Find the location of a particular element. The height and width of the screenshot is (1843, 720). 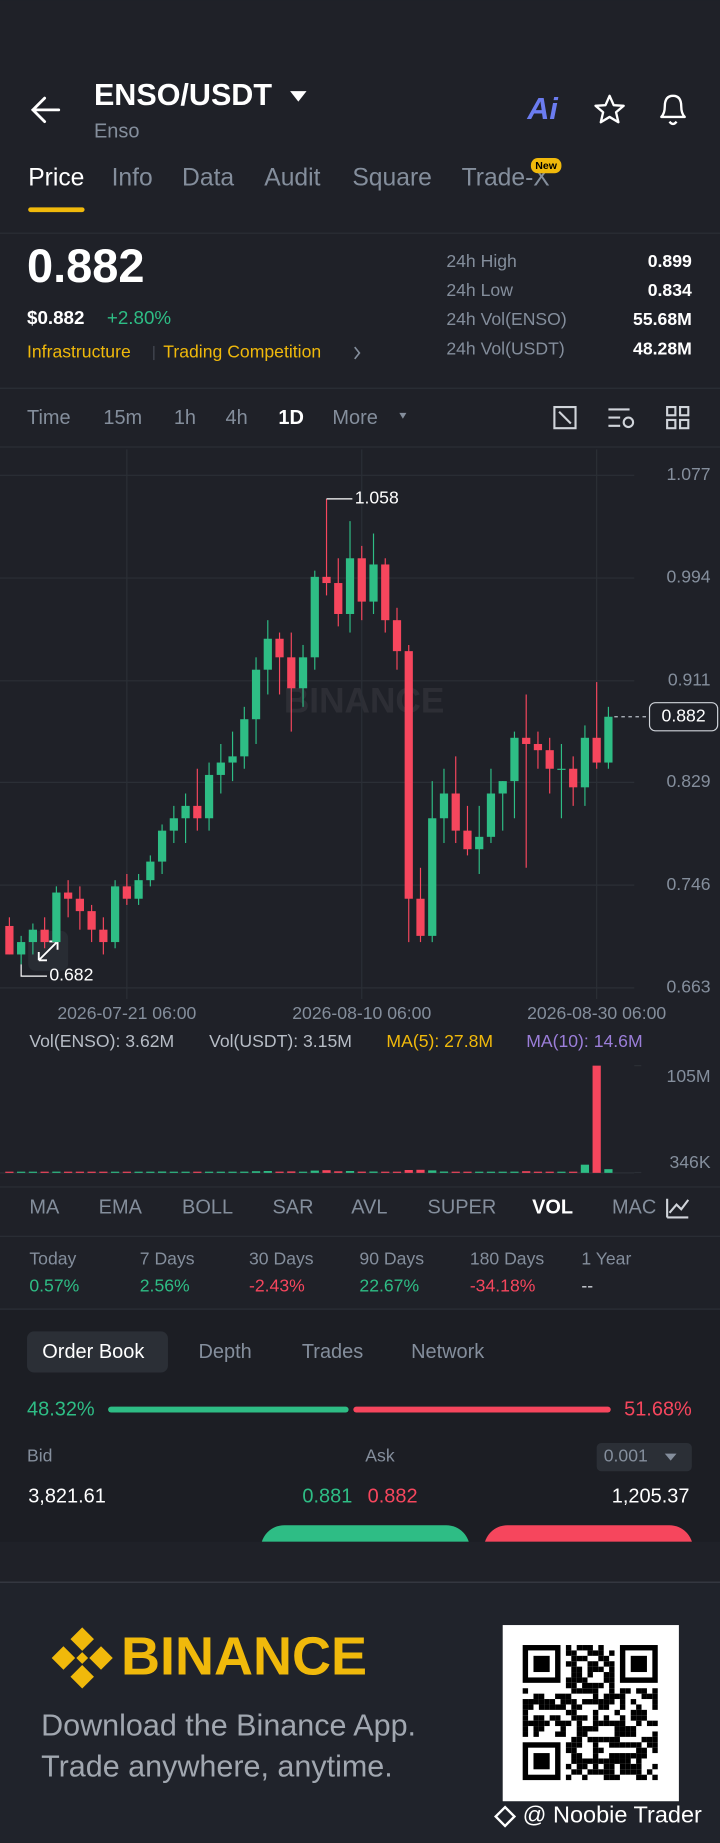

indicator-tab: BOLL is located at coordinates (207, 1207).